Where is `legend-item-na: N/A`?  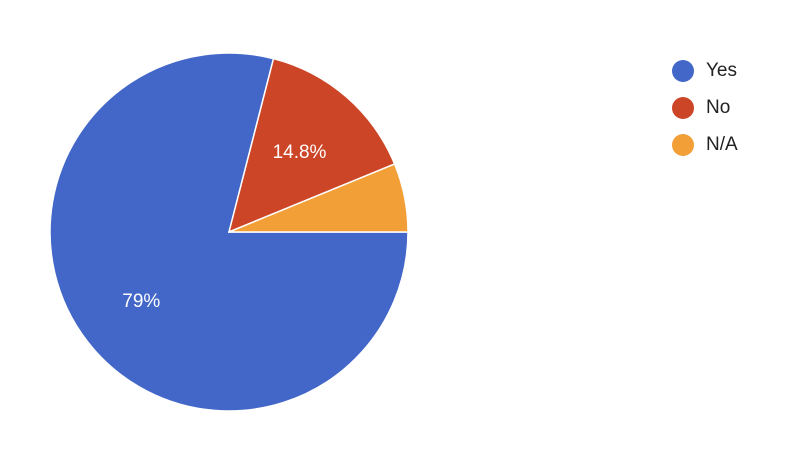
legend-item-na: N/A is located at coordinates (705, 144).